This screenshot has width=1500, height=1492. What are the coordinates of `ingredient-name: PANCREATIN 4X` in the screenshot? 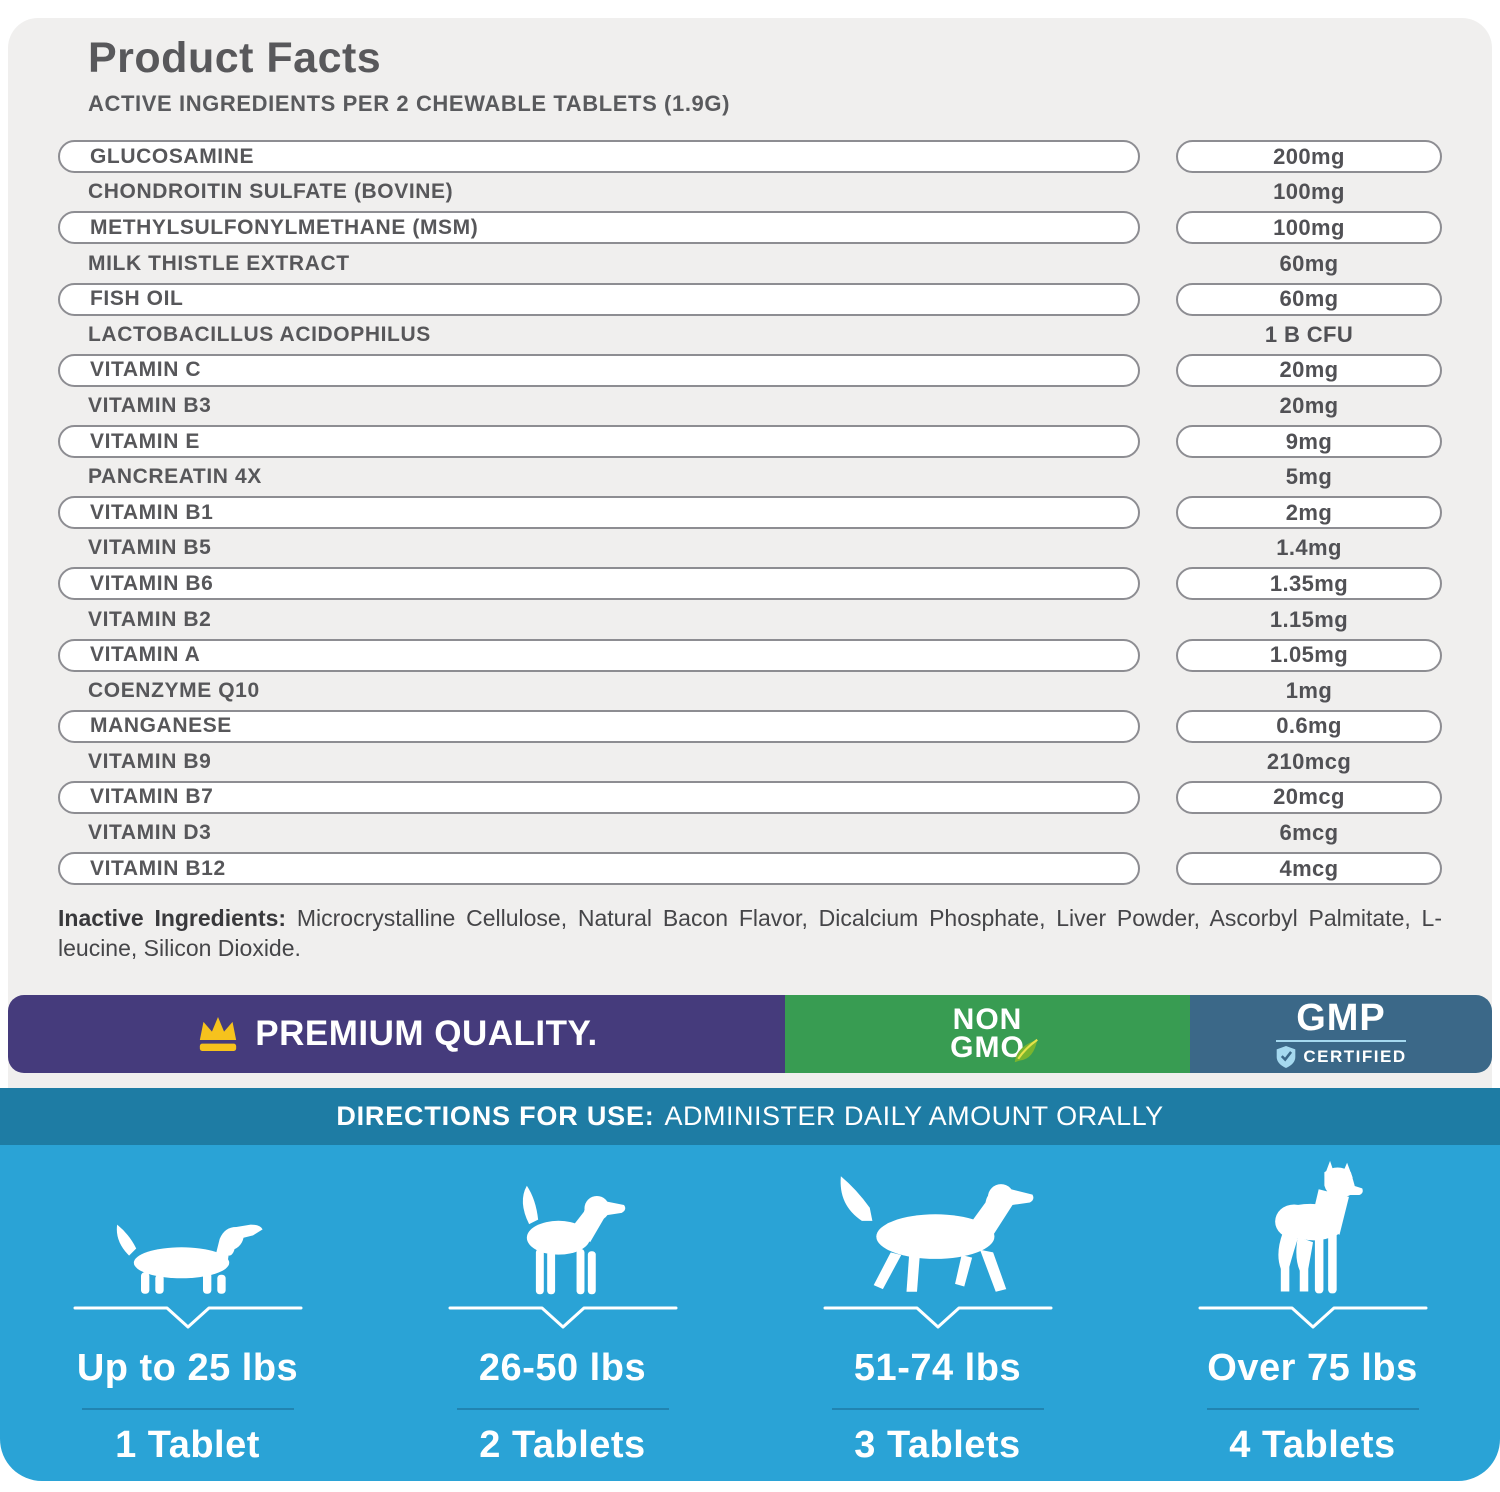 It's located at (175, 477).